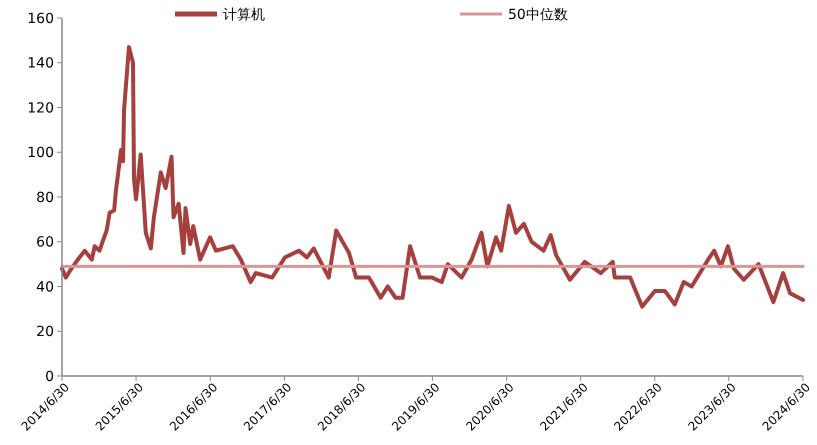 This screenshot has width=817, height=445. What do you see at coordinates (40, 108) in the screenshot?
I see `y-tick-label: 120` at bounding box center [40, 108].